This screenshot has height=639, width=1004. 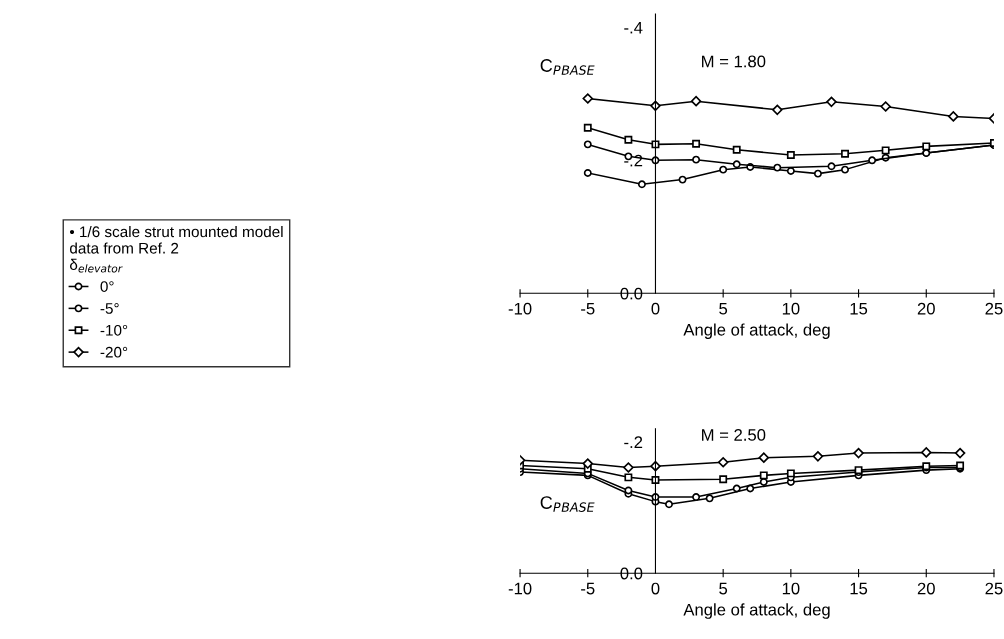 I want to click on legend-label: -20°, so click(x=114, y=352).